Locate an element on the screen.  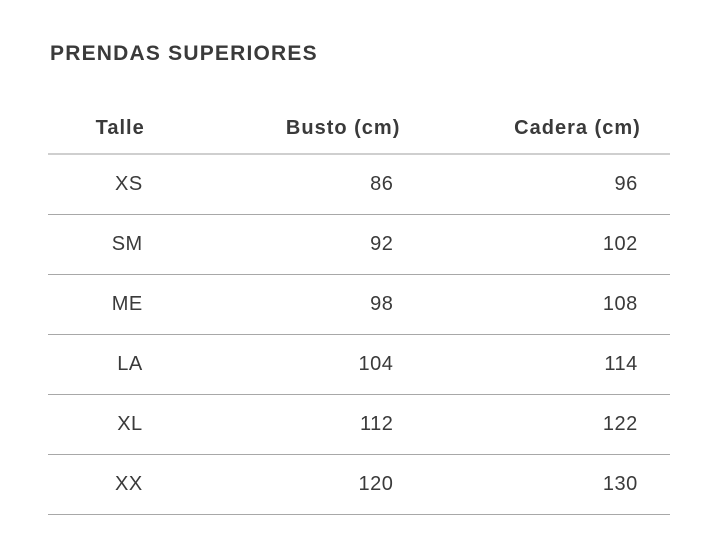
table-row: SM 92 102 is located at coordinates (359, 244).